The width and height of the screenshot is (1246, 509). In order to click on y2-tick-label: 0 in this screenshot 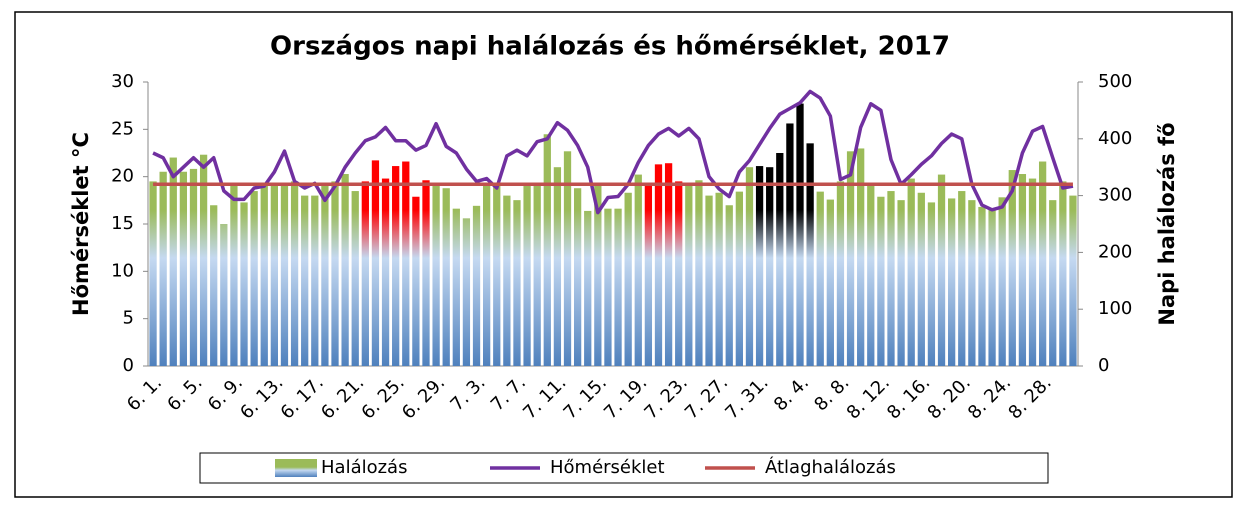, I will do `click(1103, 365)`.